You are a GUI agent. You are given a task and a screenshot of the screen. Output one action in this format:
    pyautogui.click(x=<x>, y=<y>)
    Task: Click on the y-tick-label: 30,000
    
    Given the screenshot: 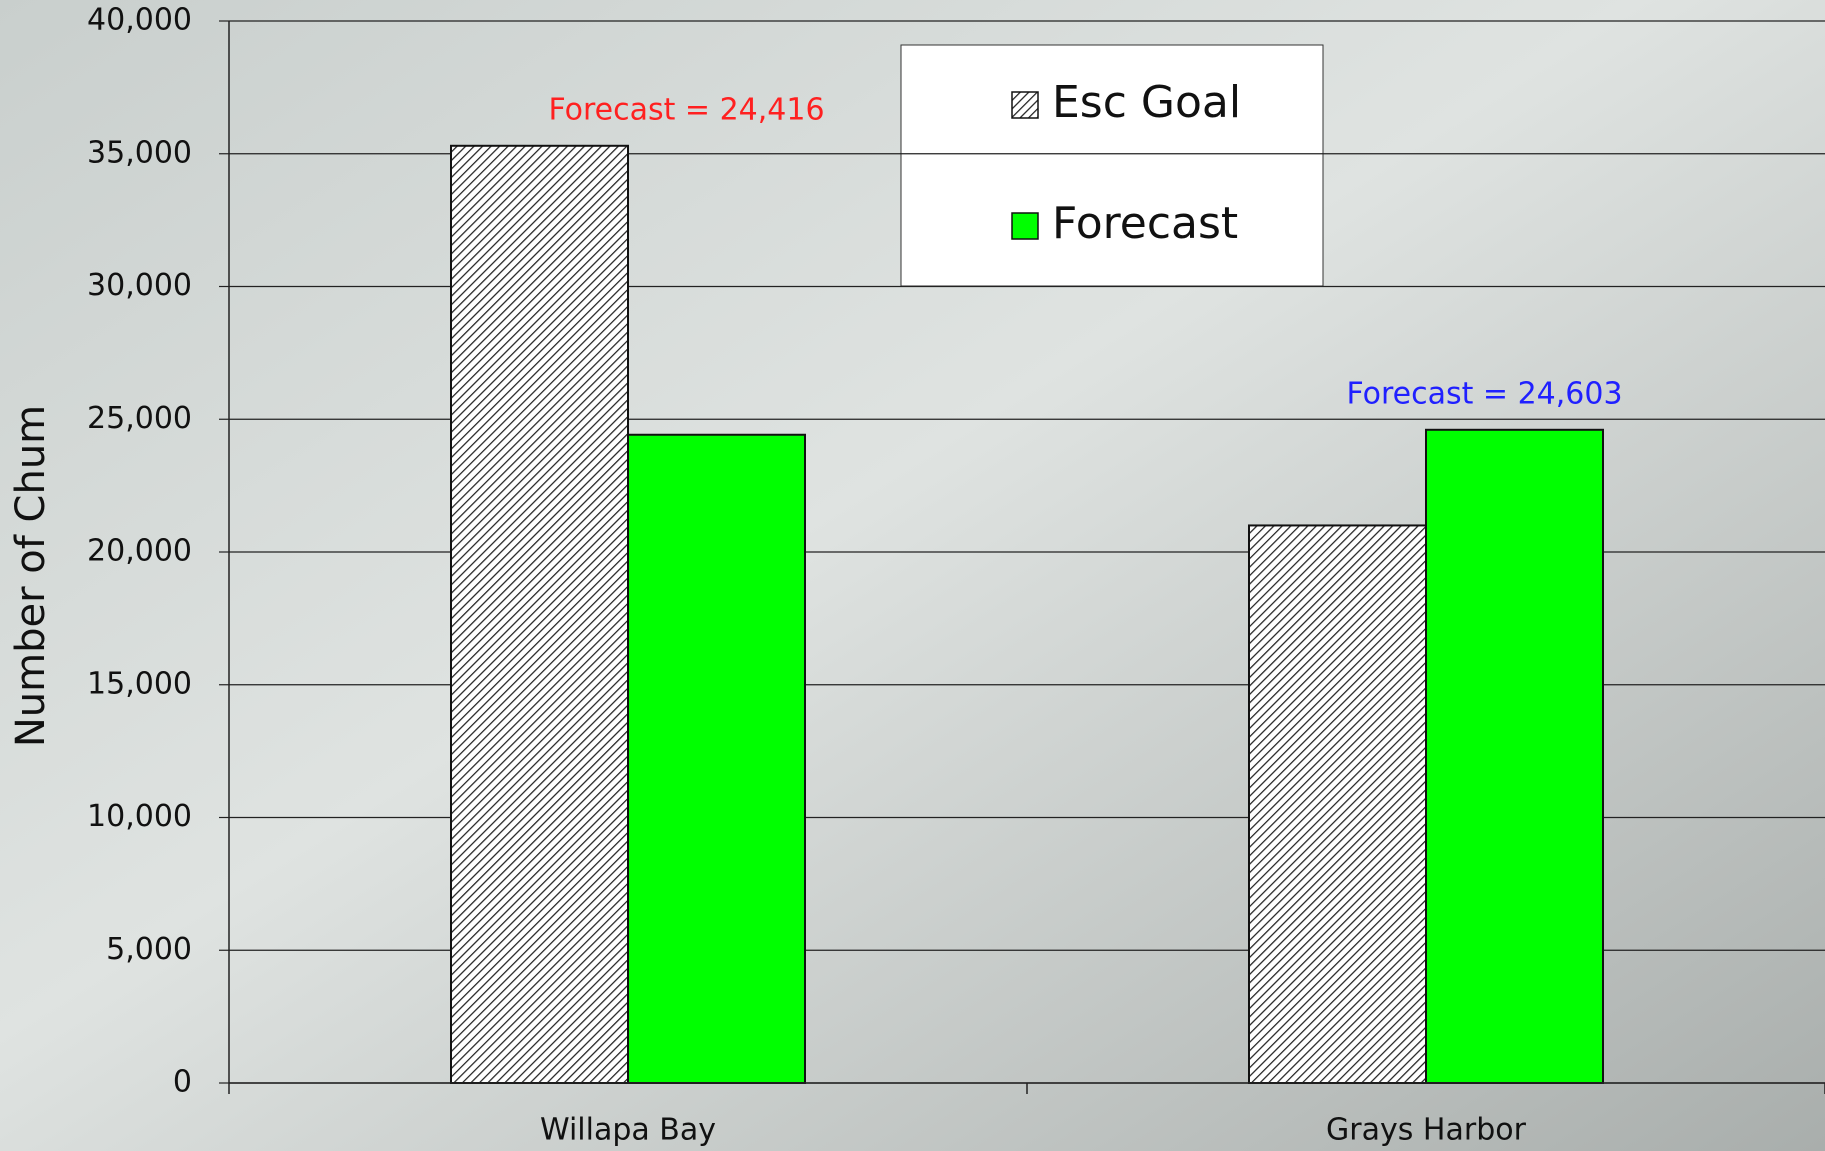 What is the action you would take?
    pyautogui.click(x=139, y=285)
    